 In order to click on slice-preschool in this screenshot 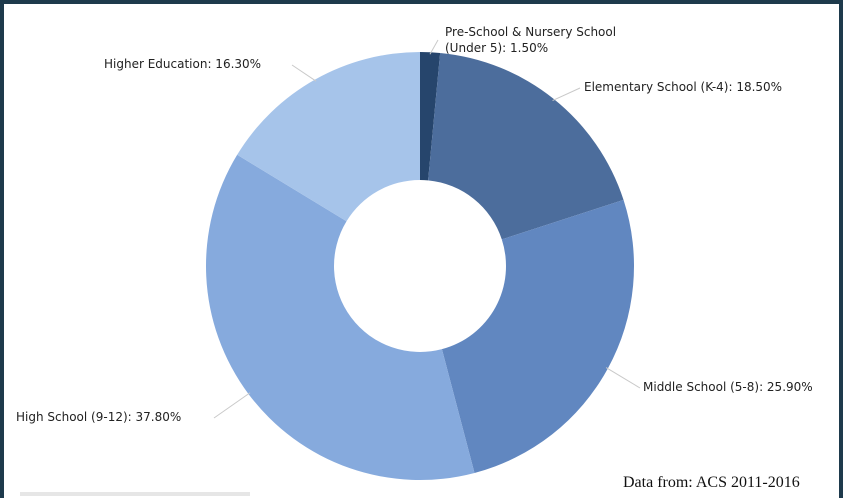, I will do `click(430, 116)`.